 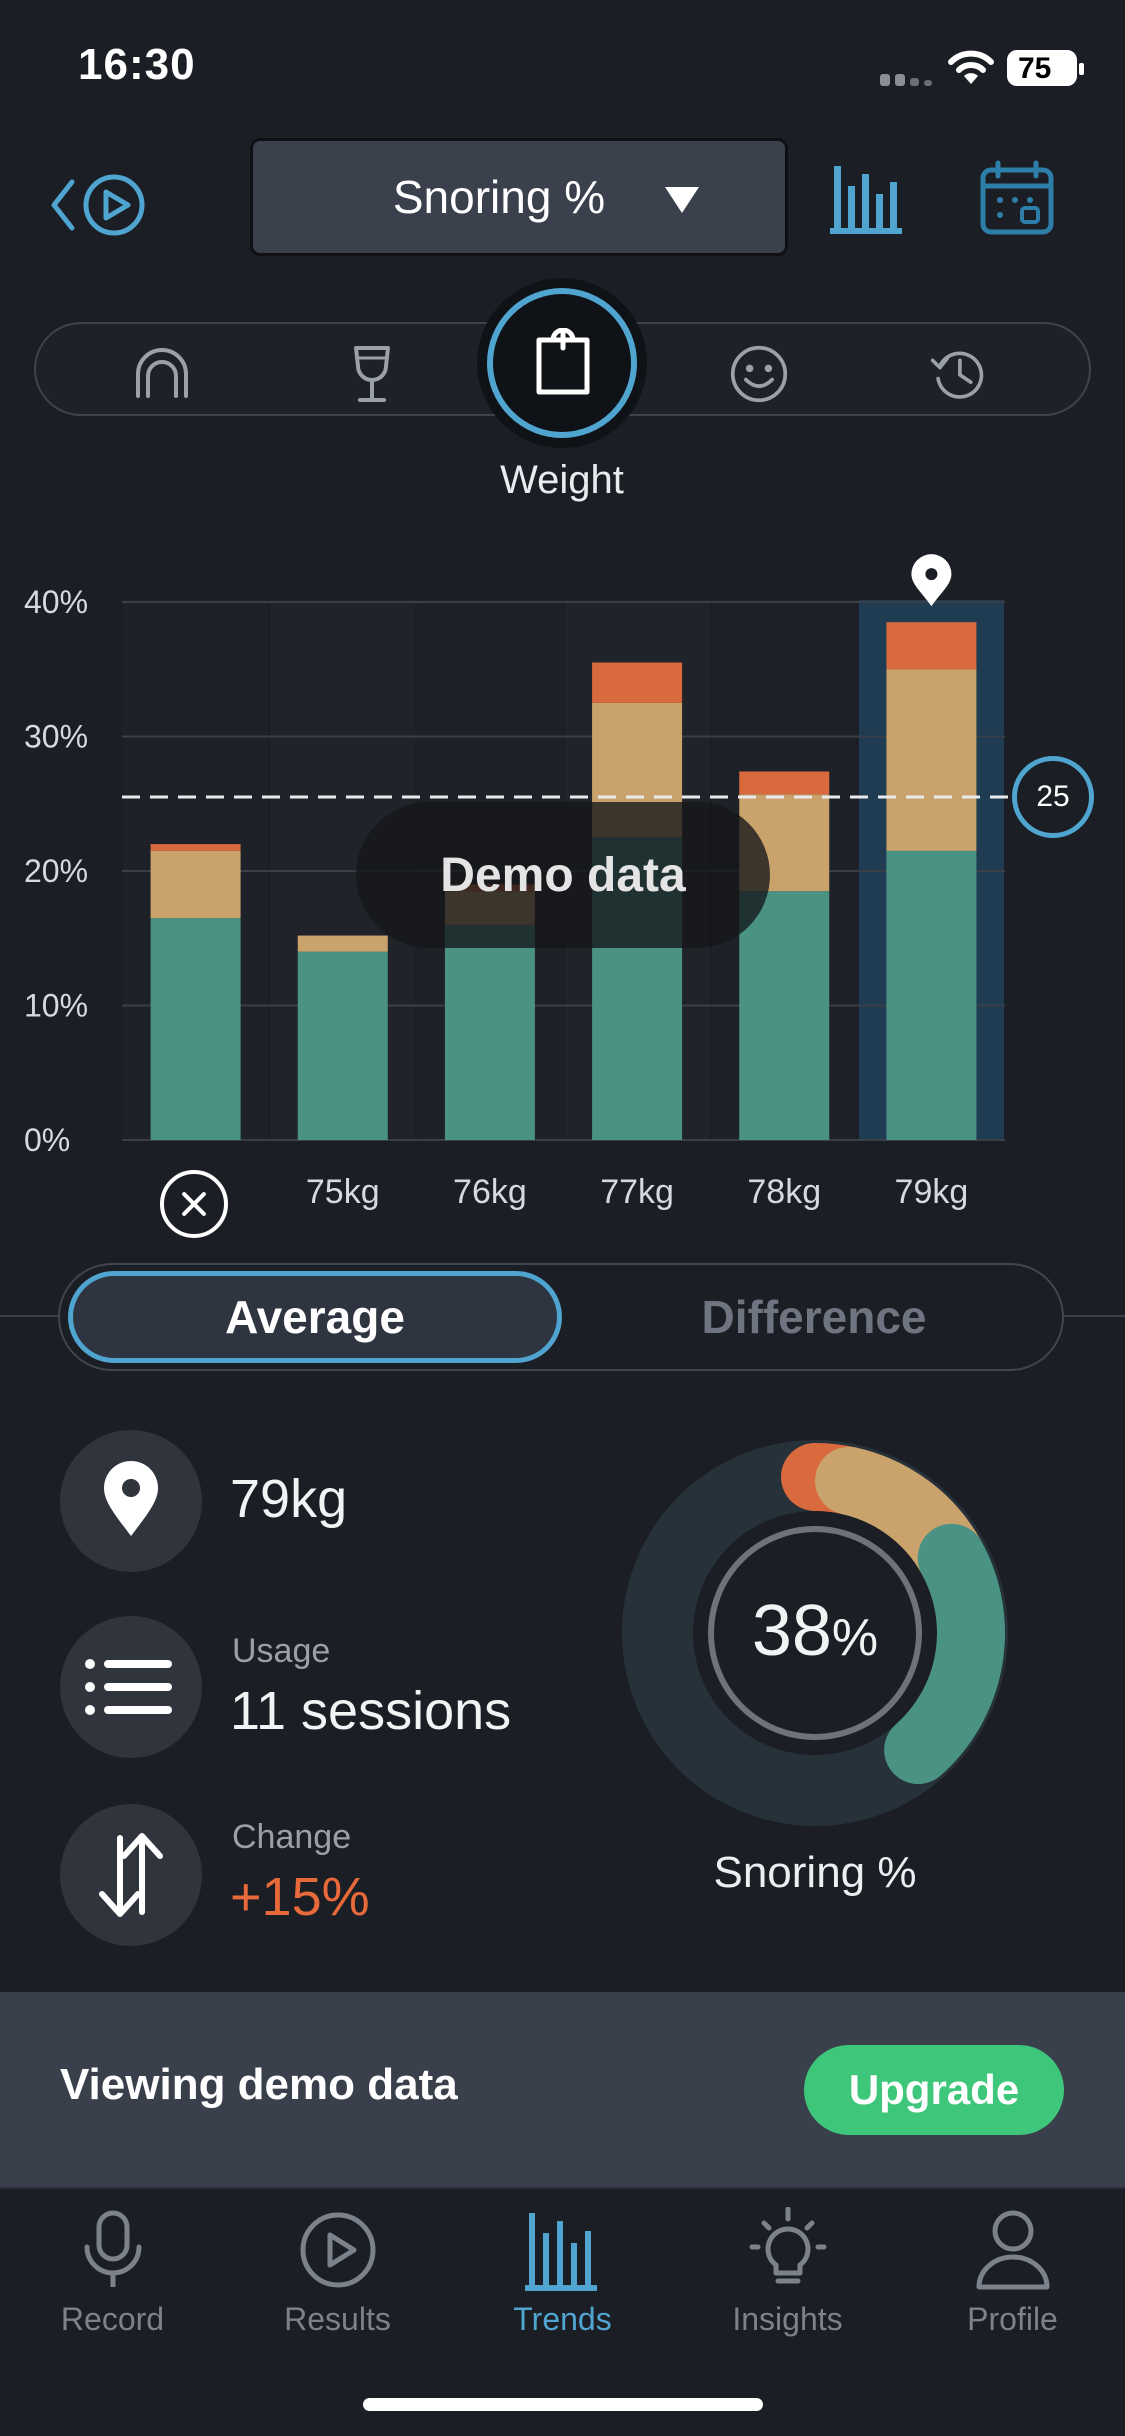 I want to click on pin-dot, so click(x=931, y=574).